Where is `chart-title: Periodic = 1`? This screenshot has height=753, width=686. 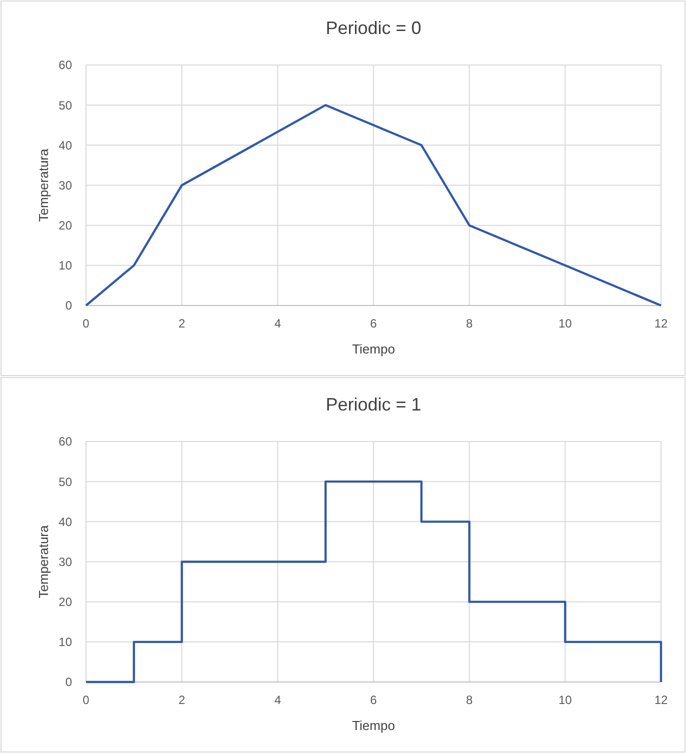 chart-title: Periodic = 1 is located at coordinates (374, 404).